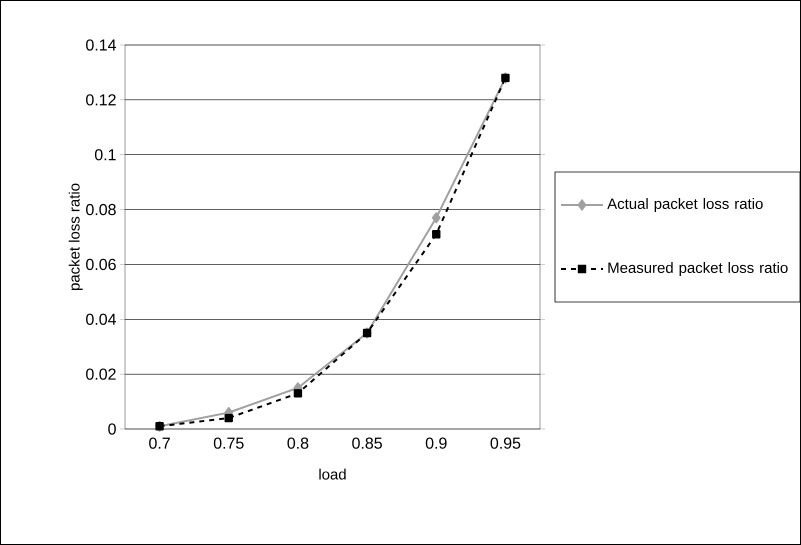 Image resolution: width=801 pixels, height=545 pixels. What do you see at coordinates (101, 210) in the screenshot?
I see `y-tick-label: 0.08` at bounding box center [101, 210].